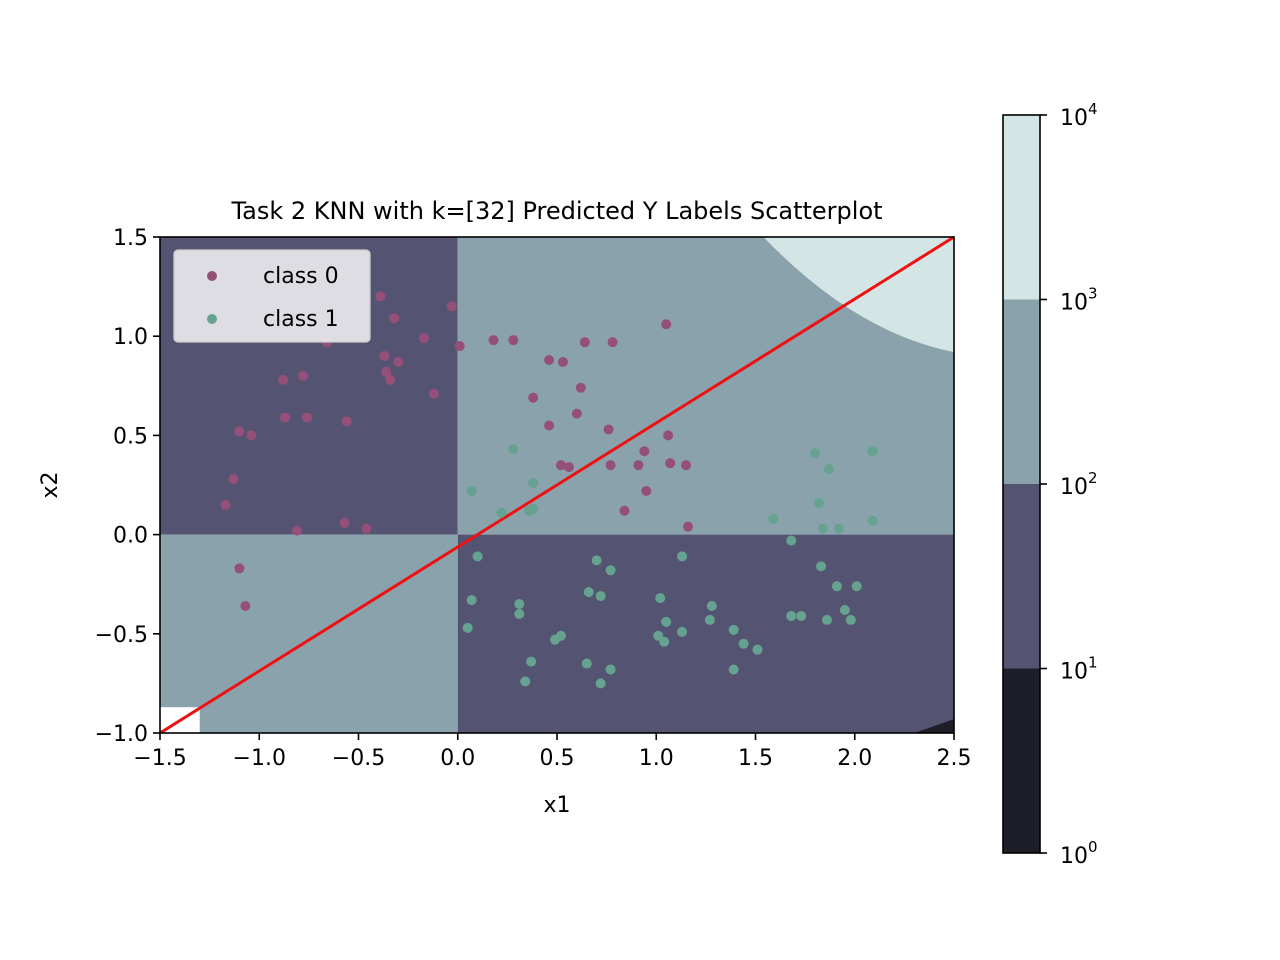 The image size is (1280, 960). What do you see at coordinates (130, 337) in the screenshot?
I see `y-tick-label: 1.0` at bounding box center [130, 337].